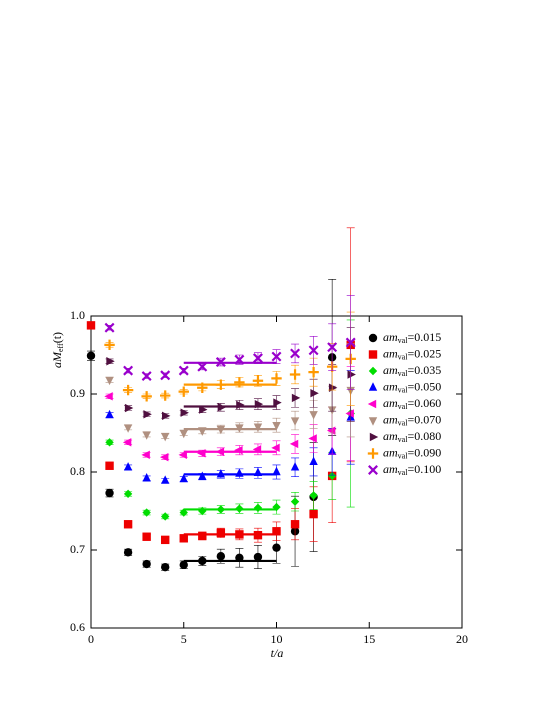 Image resolution: width=545 pixels, height=710 pixels. I want to click on legend-value: =0.090, so click(424, 452).